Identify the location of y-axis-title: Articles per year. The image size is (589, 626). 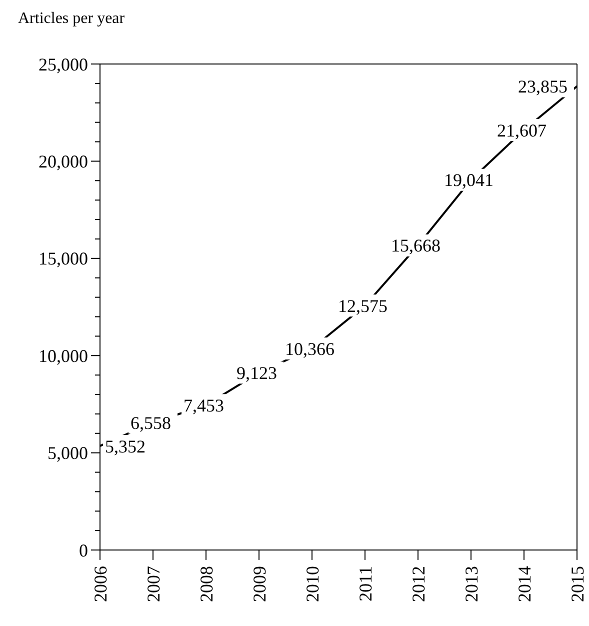
(71, 19).